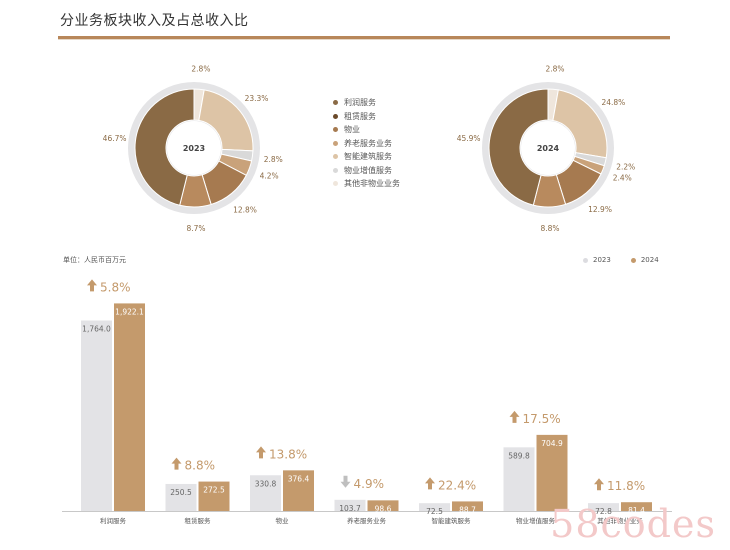 Image resolution: width=730 pixels, height=550 pixels. I want to click on legend-label: 其他非物业业务, so click(372, 183).